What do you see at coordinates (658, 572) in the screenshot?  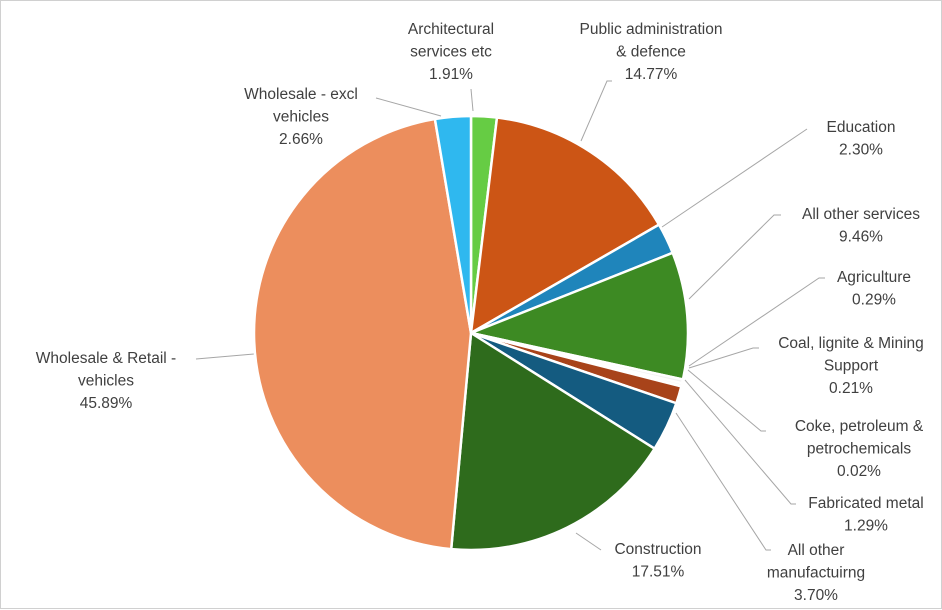 I see `slice-percentage: 17.51%` at bounding box center [658, 572].